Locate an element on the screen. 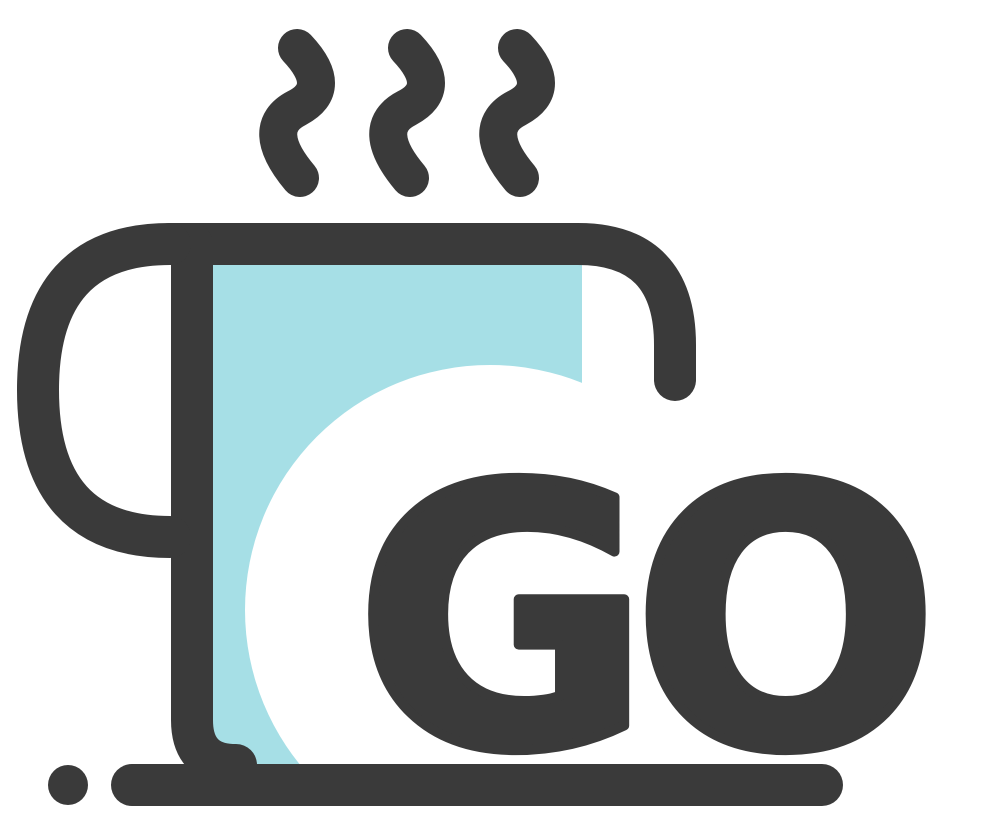  saucer-dot is located at coordinates (68, 785).